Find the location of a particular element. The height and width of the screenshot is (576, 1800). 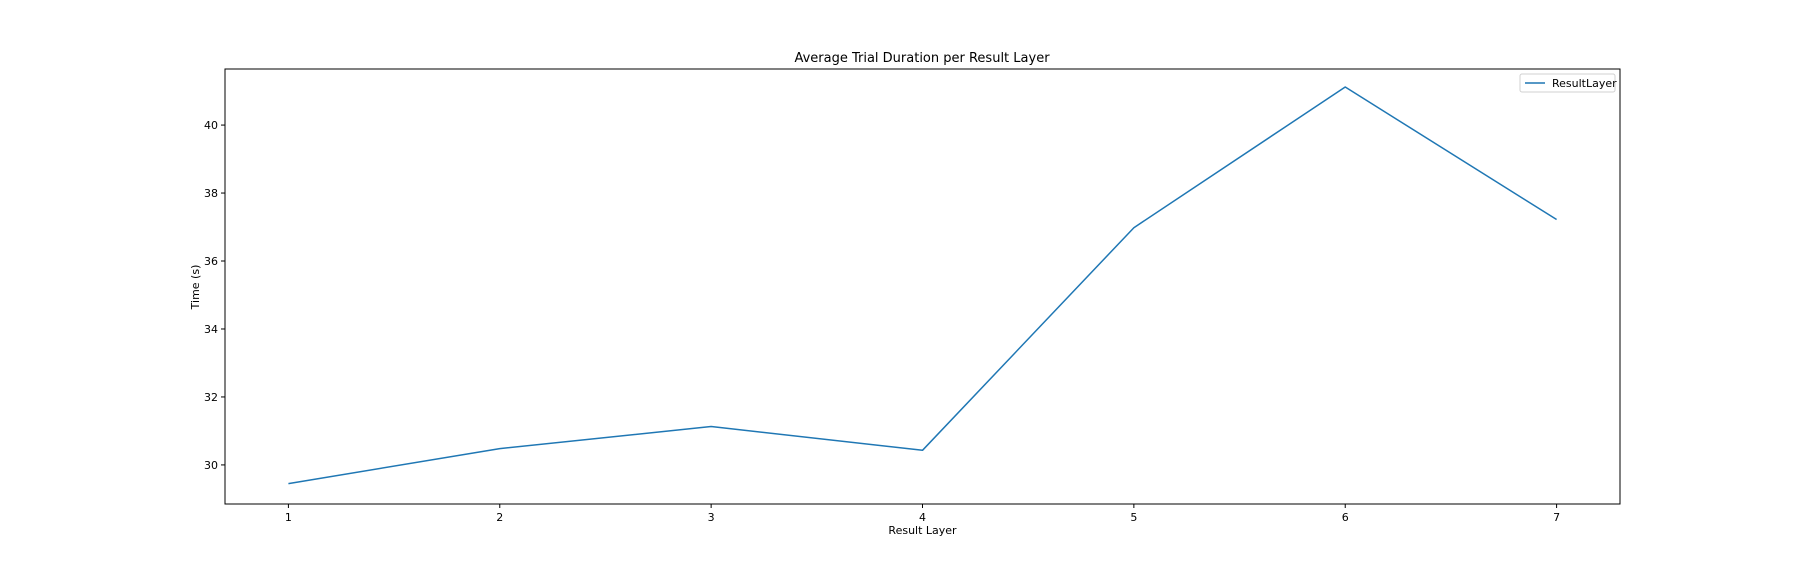

legend-label-resultlayer: ResultLayer is located at coordinates (1584, 83).